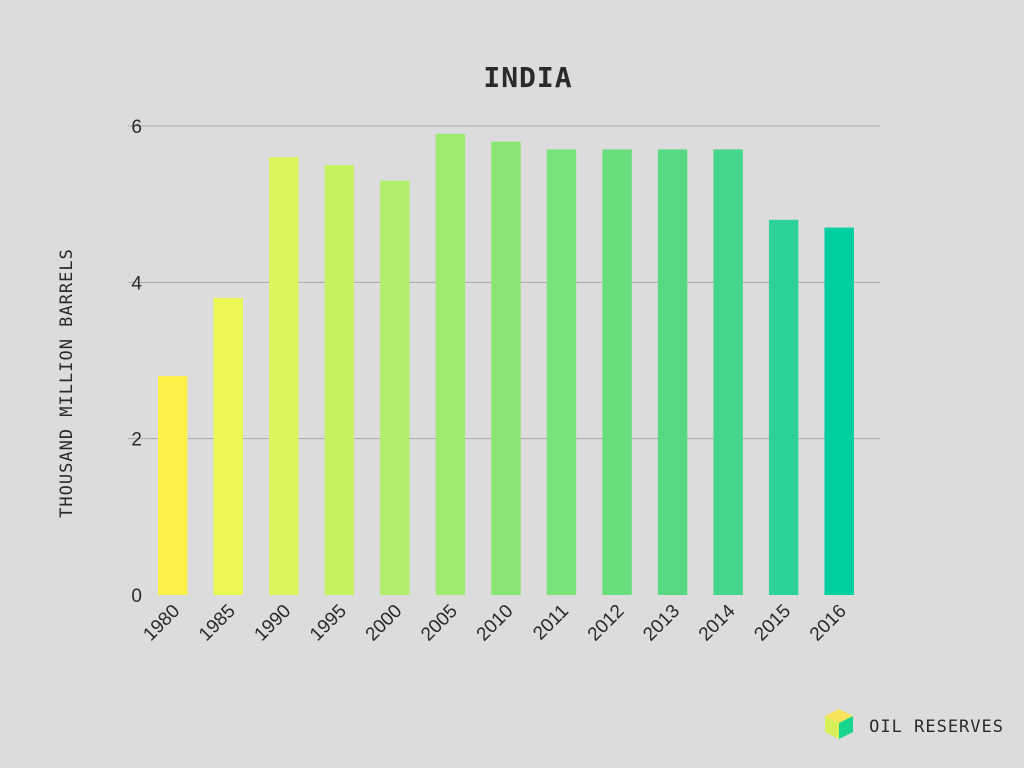 The width and height of the screenshot is (1024, 768). I want to click on x-tick-label: 2012, so click(606, 623).